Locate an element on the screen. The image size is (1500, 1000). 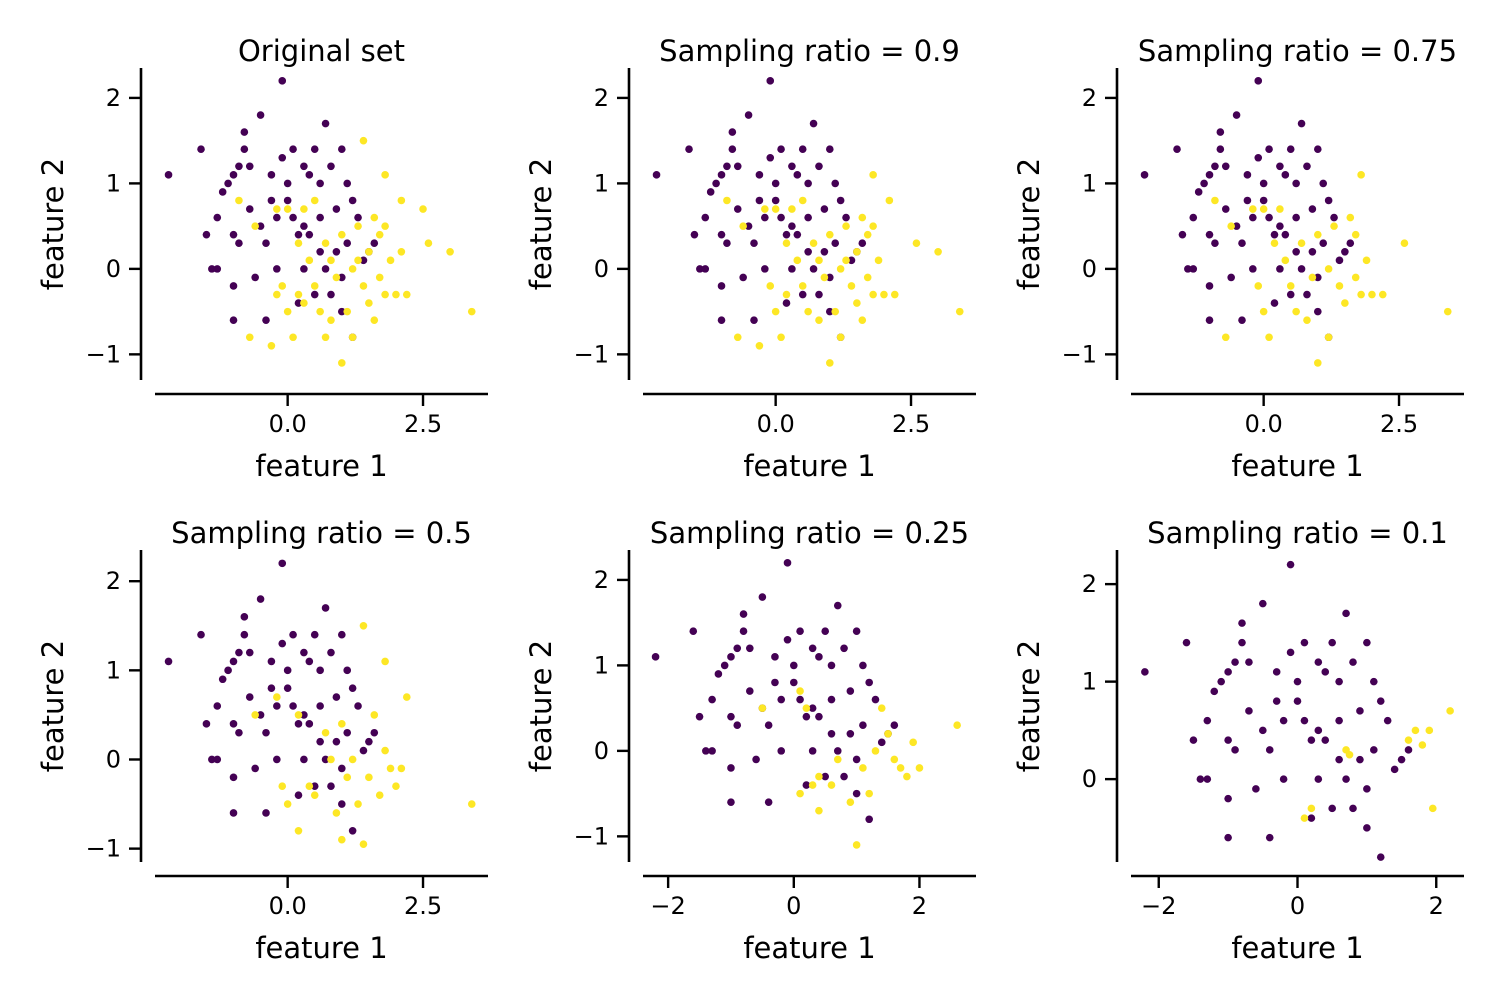
y-tick-label: −1 is located at coordinates (591, 354).